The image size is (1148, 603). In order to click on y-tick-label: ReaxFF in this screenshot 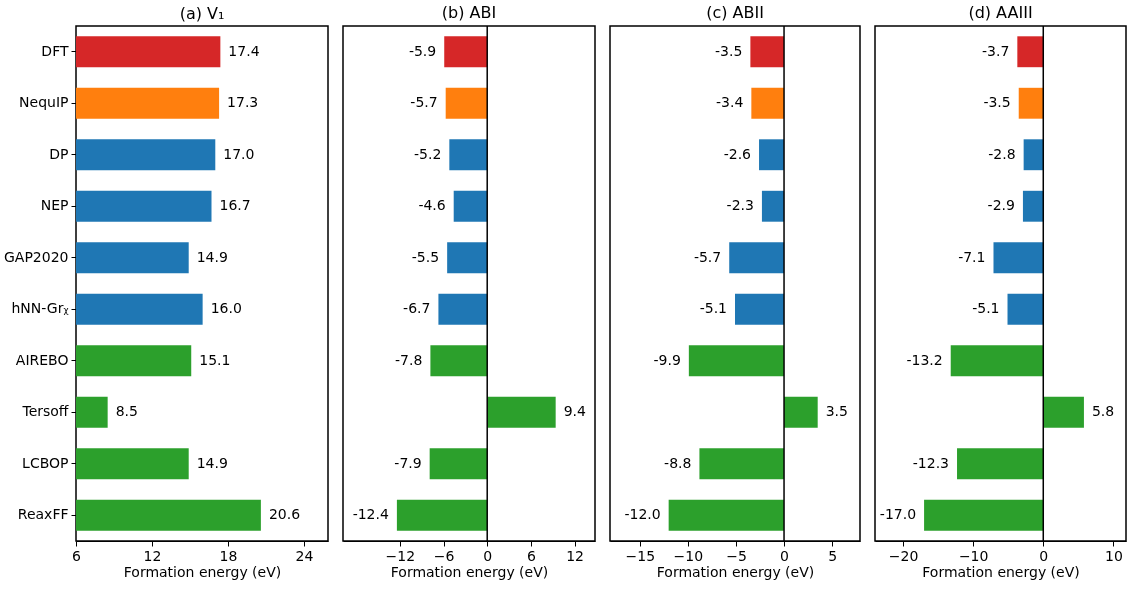, I will do `click(43, 514)`.